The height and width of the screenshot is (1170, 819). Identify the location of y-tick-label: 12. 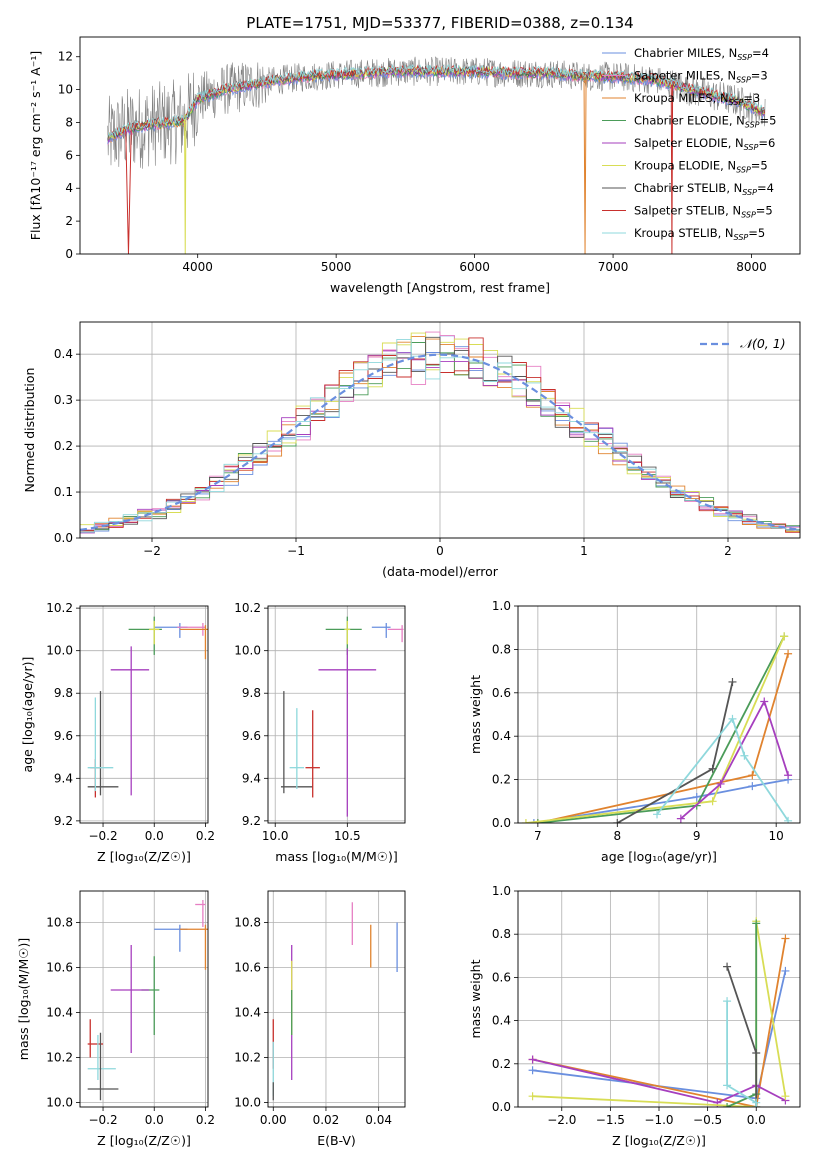
(65, 57).